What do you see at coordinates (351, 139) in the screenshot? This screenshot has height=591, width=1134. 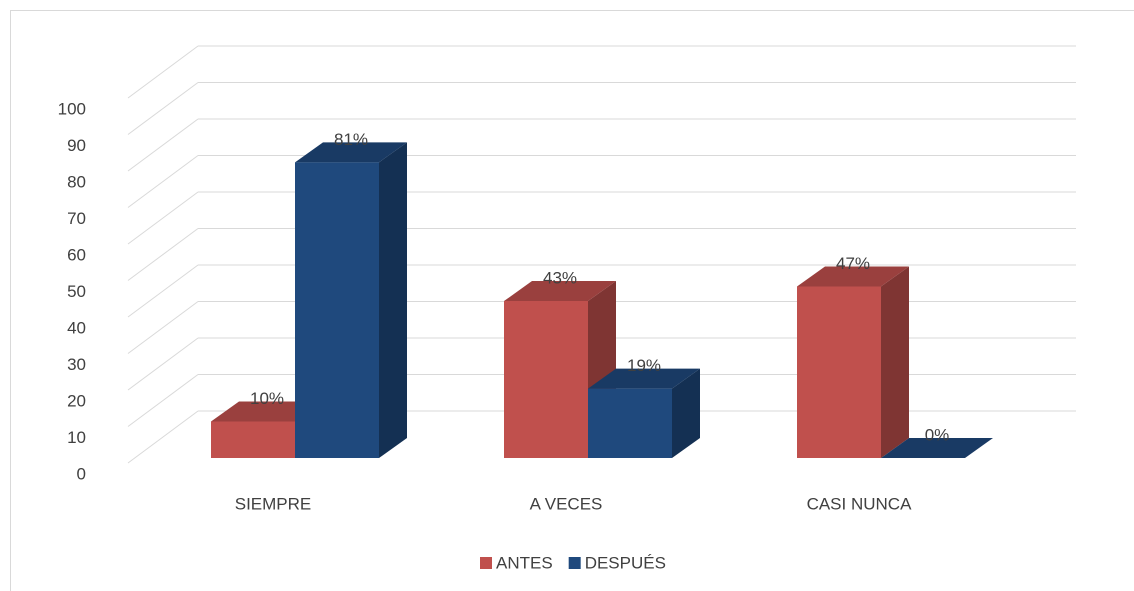 I see `data-label: 81%` at bounding box center [351, 139].